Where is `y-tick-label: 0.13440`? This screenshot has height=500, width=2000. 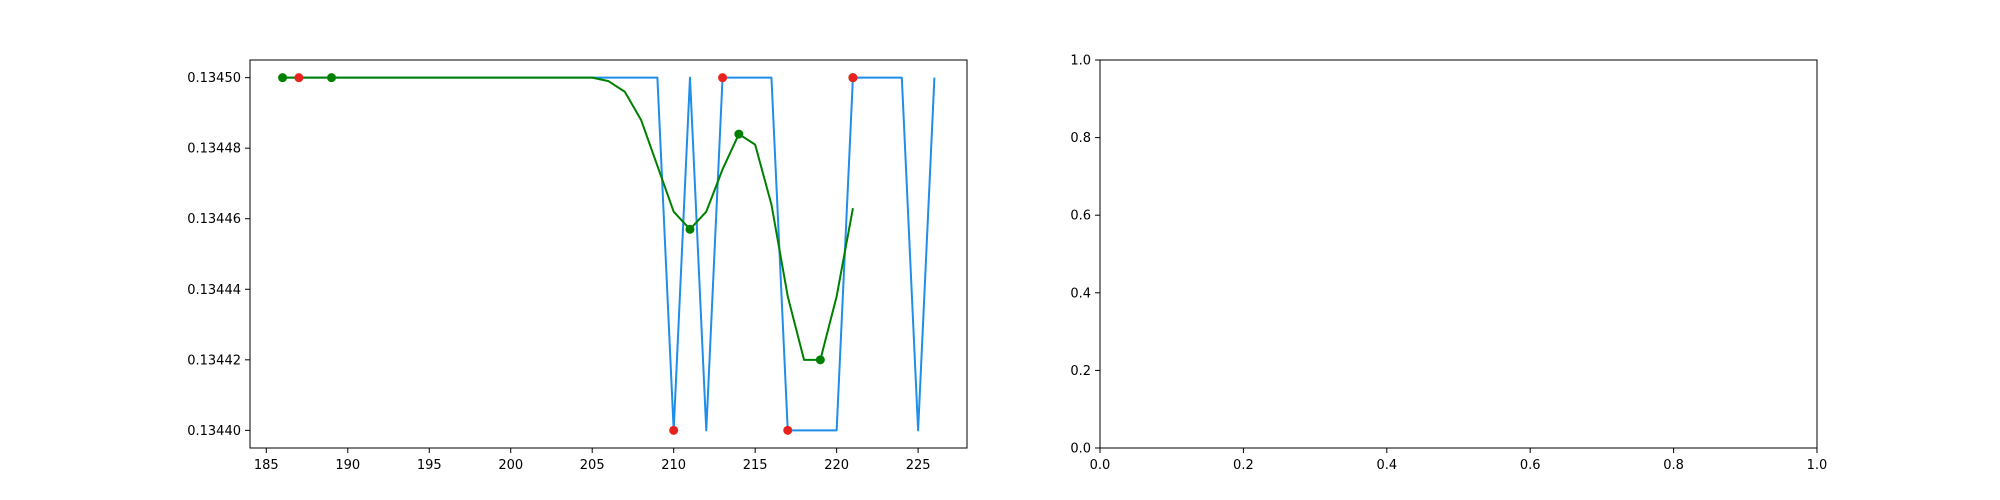
y-tick-label: 0.13440 is located at coordinates (214, 431).